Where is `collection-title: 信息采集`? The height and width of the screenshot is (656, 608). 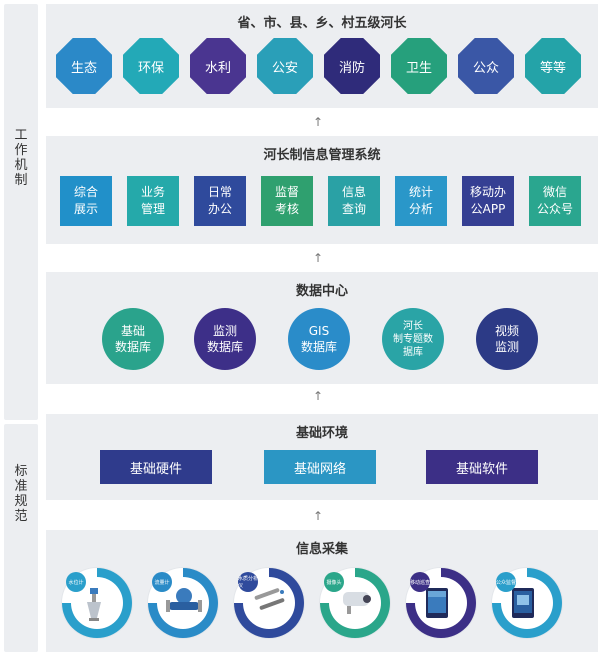
collection-title: 信息采集 is located at coordinates (321, 549).